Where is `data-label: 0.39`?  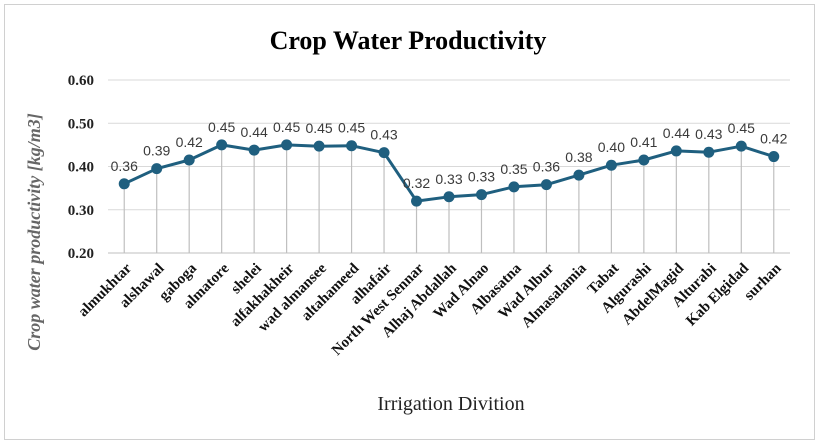 data-label: 0.39 is located at coordinates (156, 151).